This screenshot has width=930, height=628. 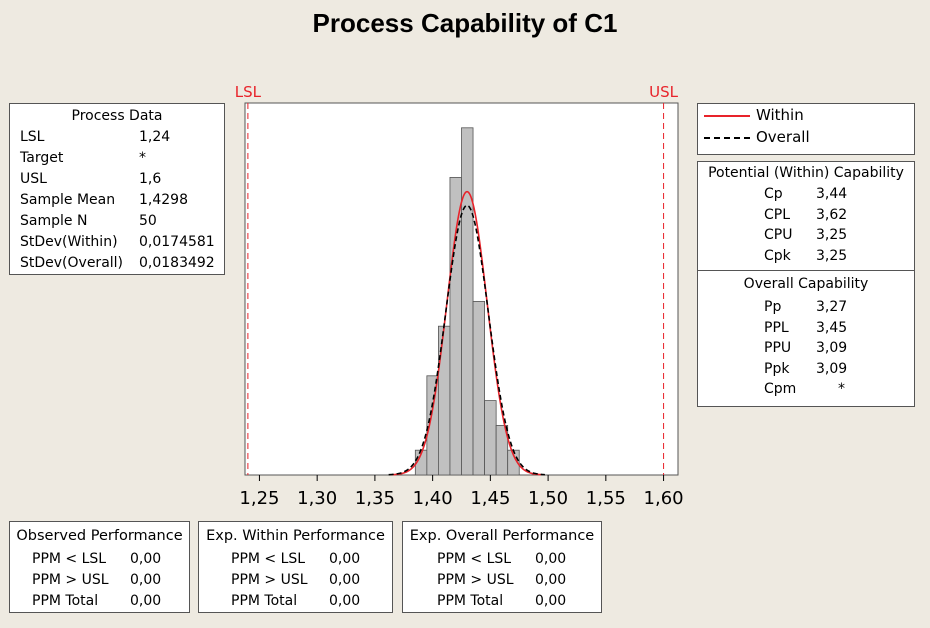 What do you see at coordinates (32, 137) in the screenshot?
I see `process-data-label: LSL` at bounding box center [32, 137].